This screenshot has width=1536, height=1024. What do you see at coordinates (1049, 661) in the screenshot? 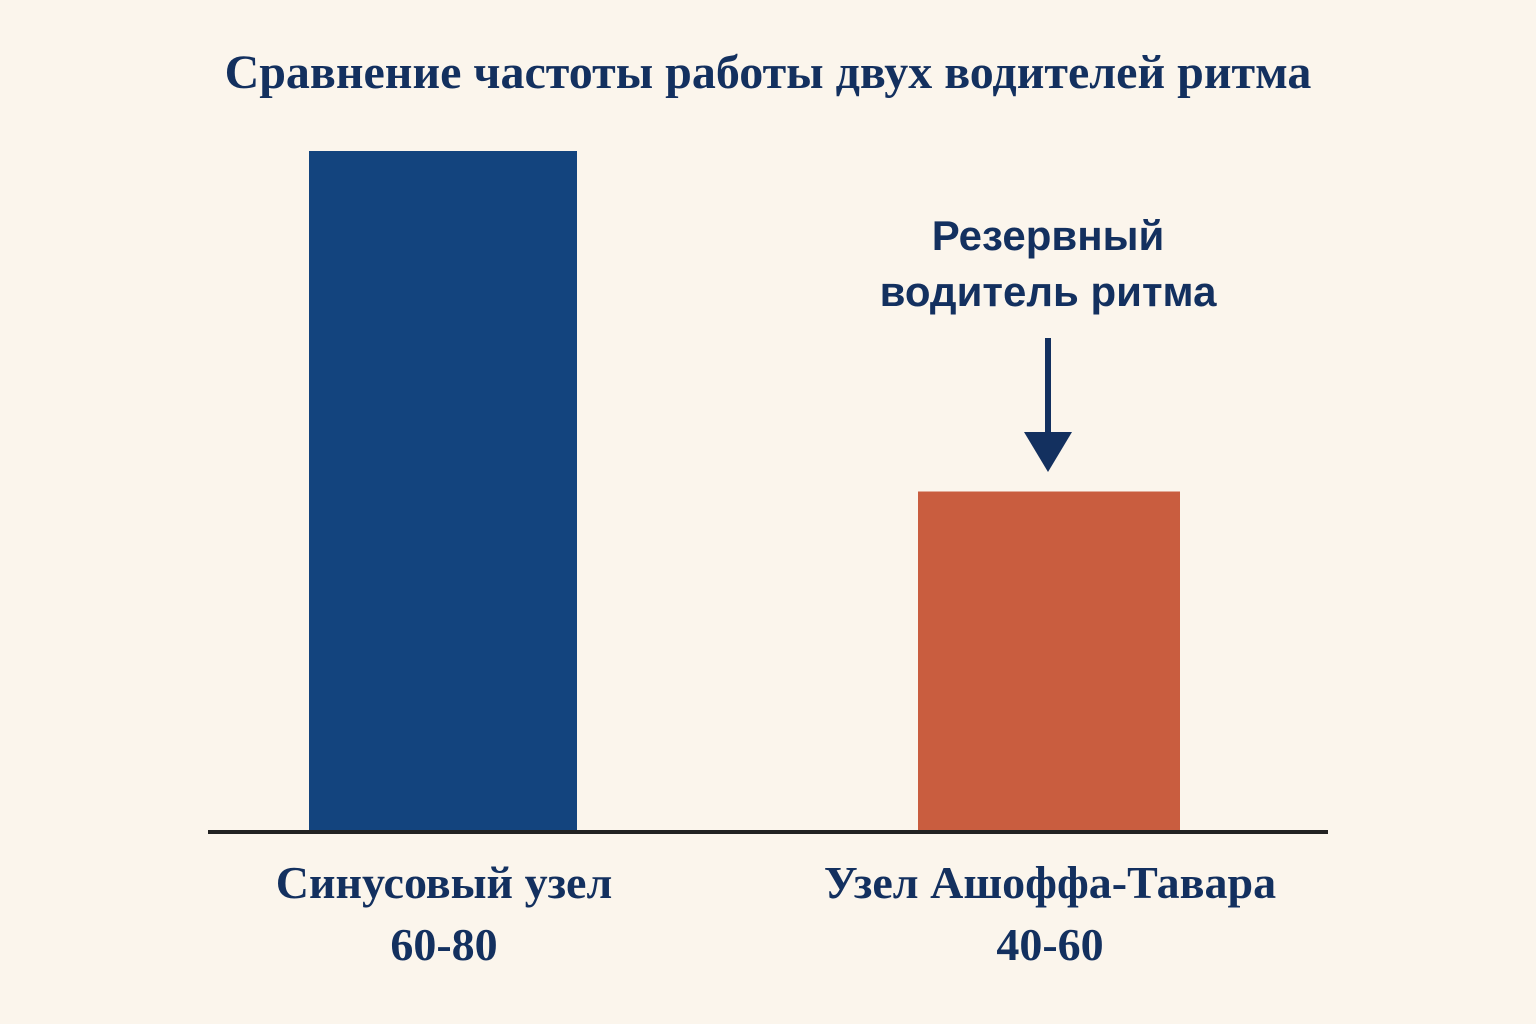
I see `bar-av-node` at bounding box center [1049, 661].